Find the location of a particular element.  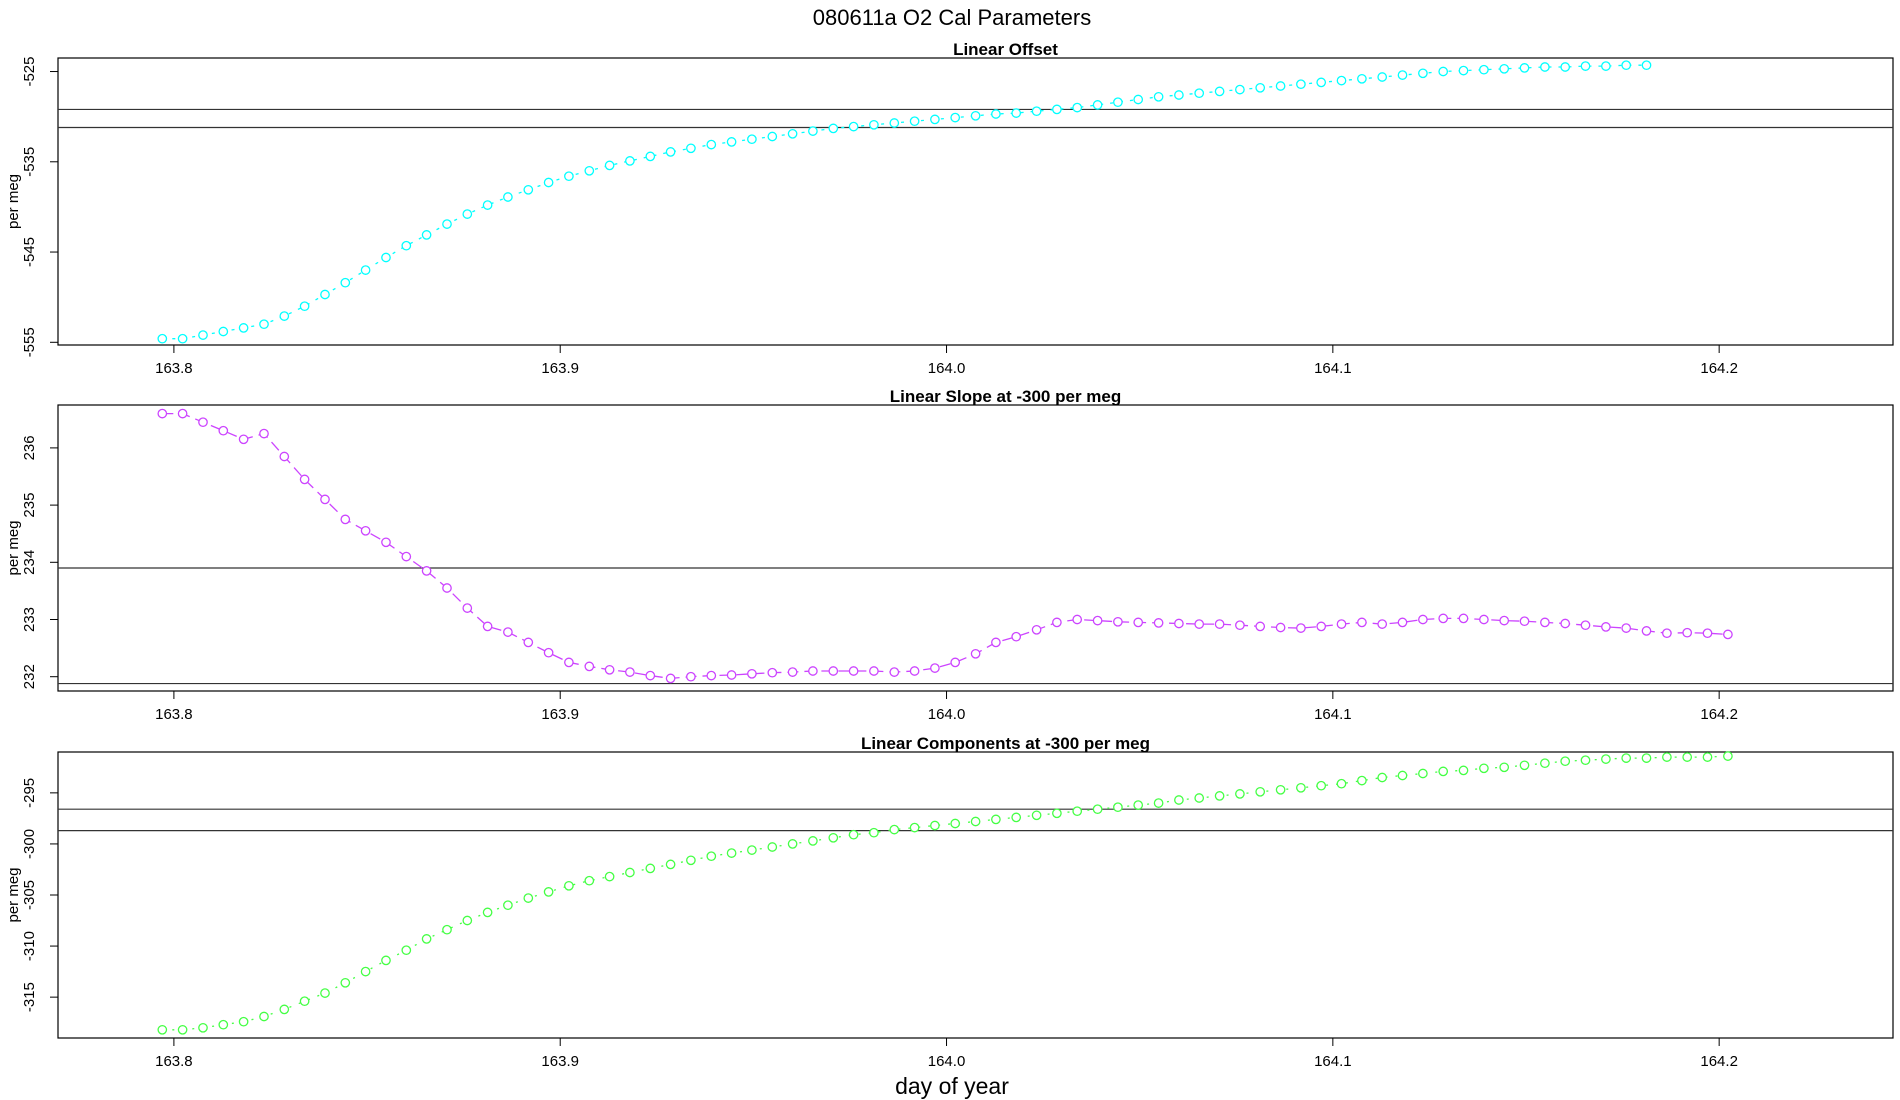

y-tick-label: -300 is located at coordinates (29, 844).